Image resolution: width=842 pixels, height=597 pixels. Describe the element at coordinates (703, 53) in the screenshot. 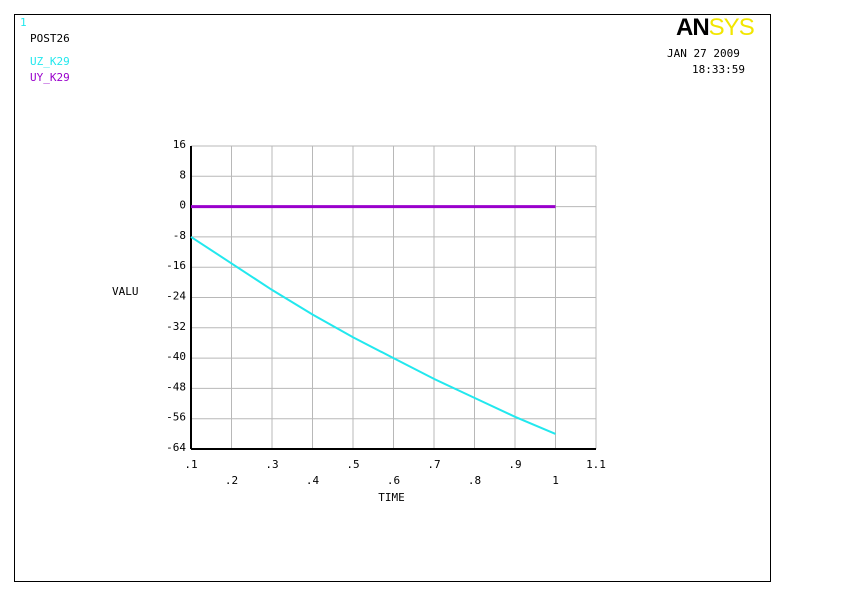

I see `date-stamp: JAN 27 2009` at that location.